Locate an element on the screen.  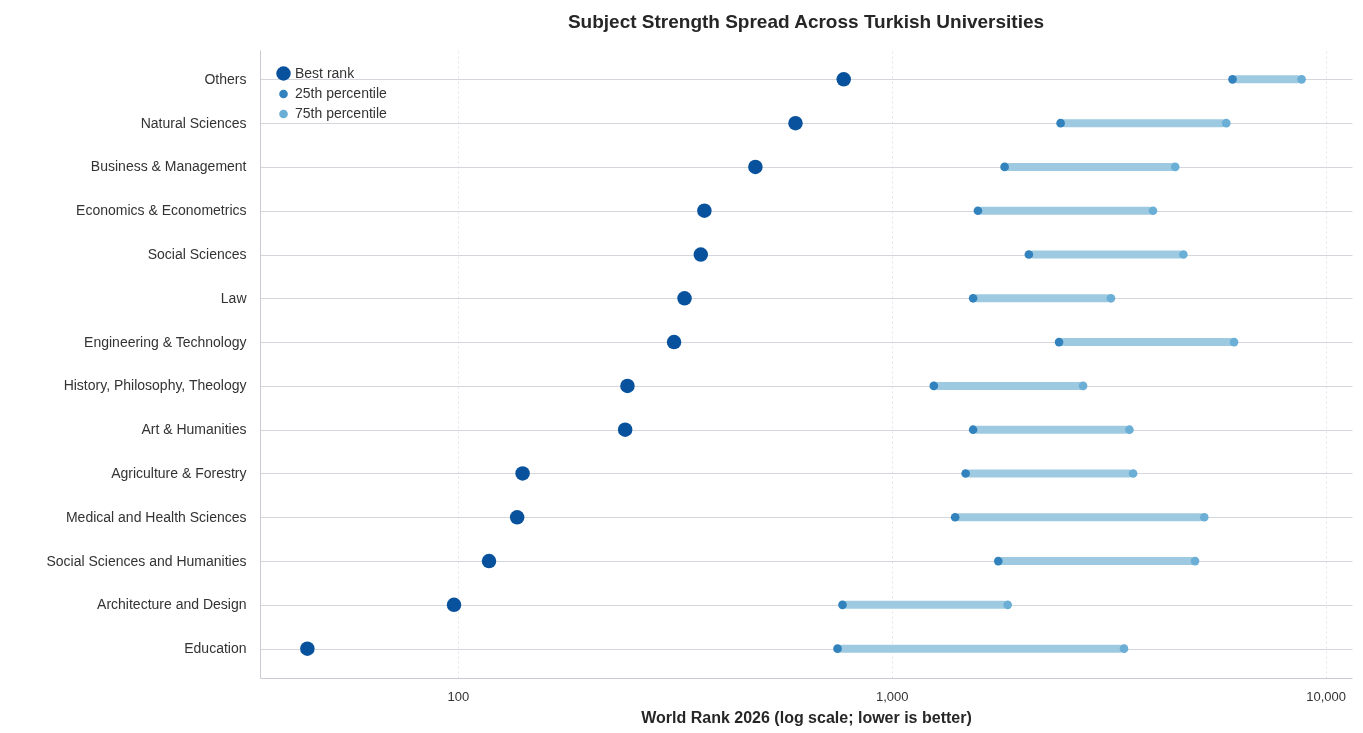
y-tick-label: Education is located at coordinates (215, 648).